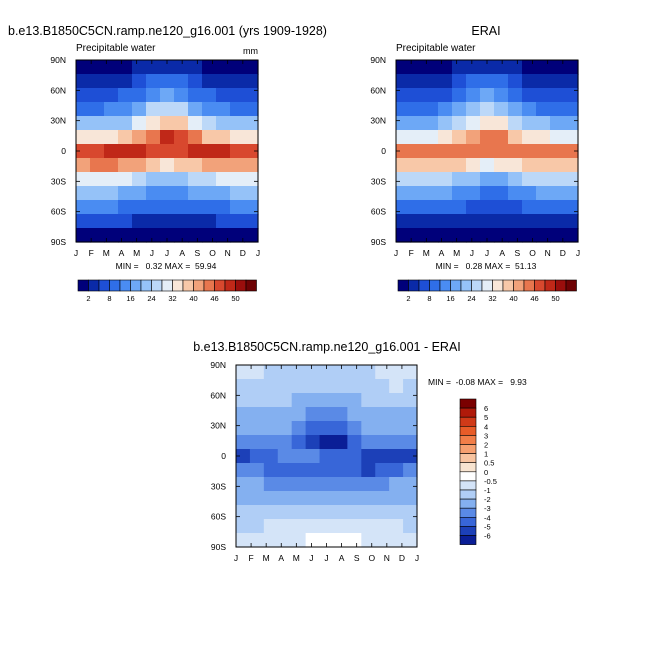 This screenshot has width=654, height=659. Describe the element at coordinates (167, 291) in the screenshot. I see `colorbar-model: 2 8 16 24 32 40 46 50` at that location.